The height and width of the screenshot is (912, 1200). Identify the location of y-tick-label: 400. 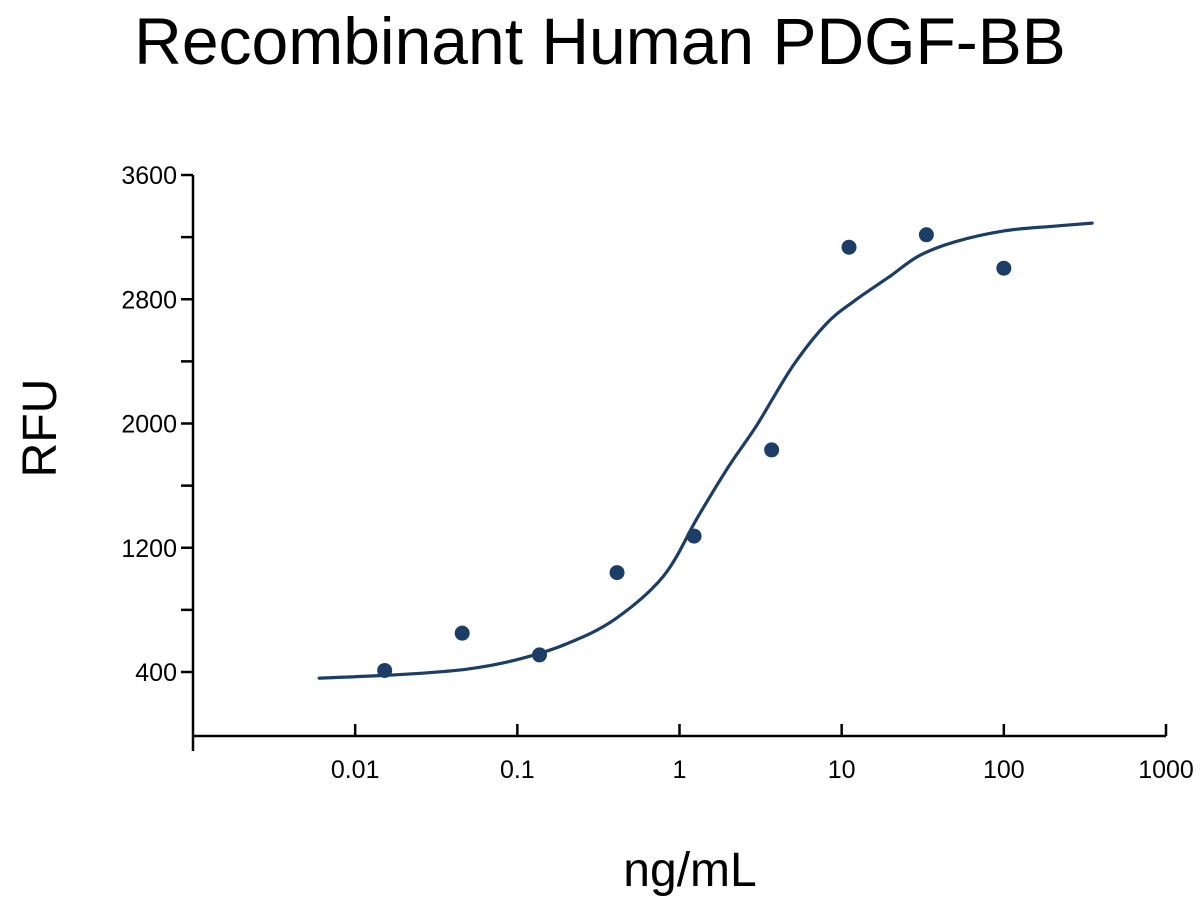
(156, 673).